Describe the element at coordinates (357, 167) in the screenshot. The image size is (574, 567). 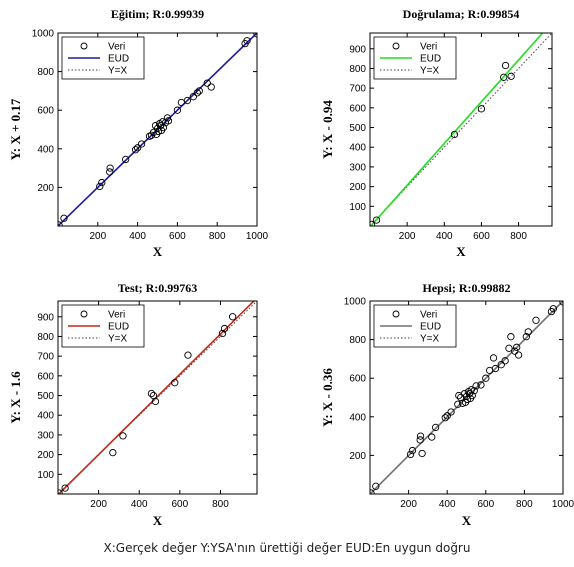
I see `y-tick-label: 300` at that location.